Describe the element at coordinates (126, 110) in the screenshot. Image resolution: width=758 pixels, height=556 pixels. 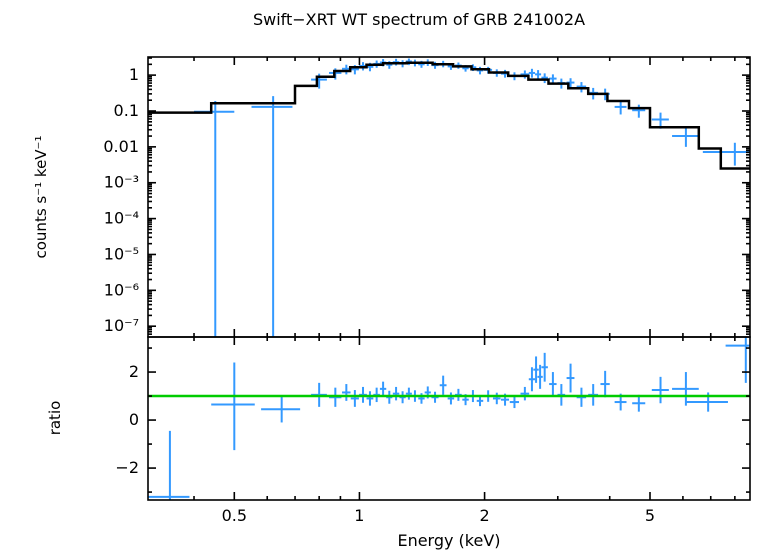
I see `y-tick-label: 0.1` at that location.